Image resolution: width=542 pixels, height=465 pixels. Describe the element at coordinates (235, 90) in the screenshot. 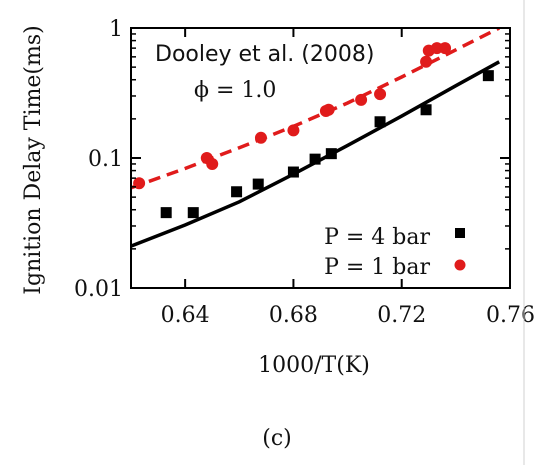

I see `annotation-phi: ϕ = 1.0` at that location.